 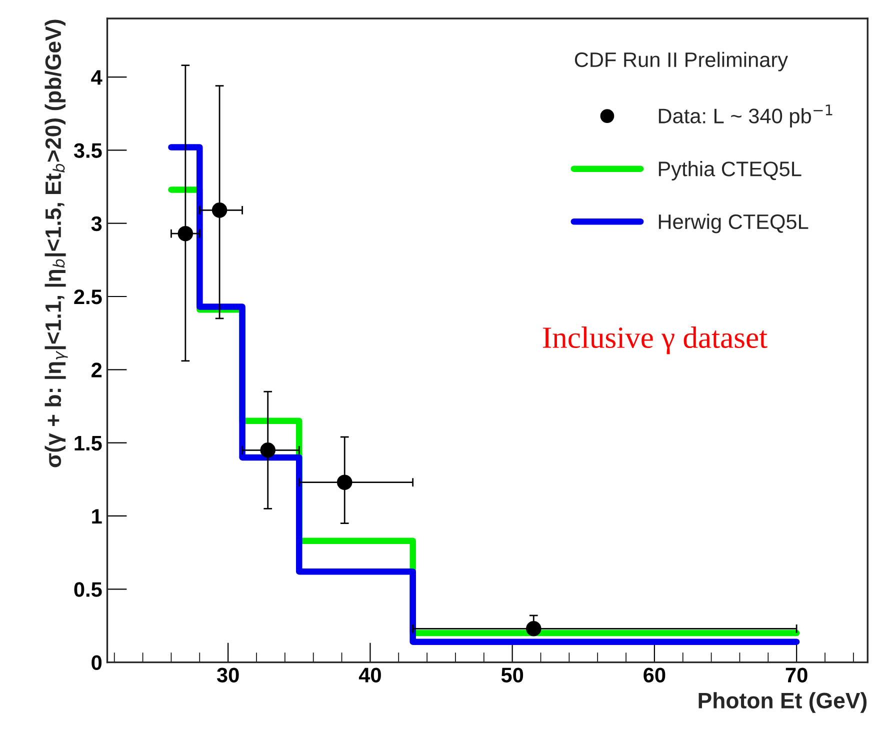 I want to click on y-axis-title: σ(γ + b: |η$_{γ}$|<1.1, |η$_{b}$|<1.5, Et$_{b}$>20) (pb/GeV), so click(x=56, y=244).